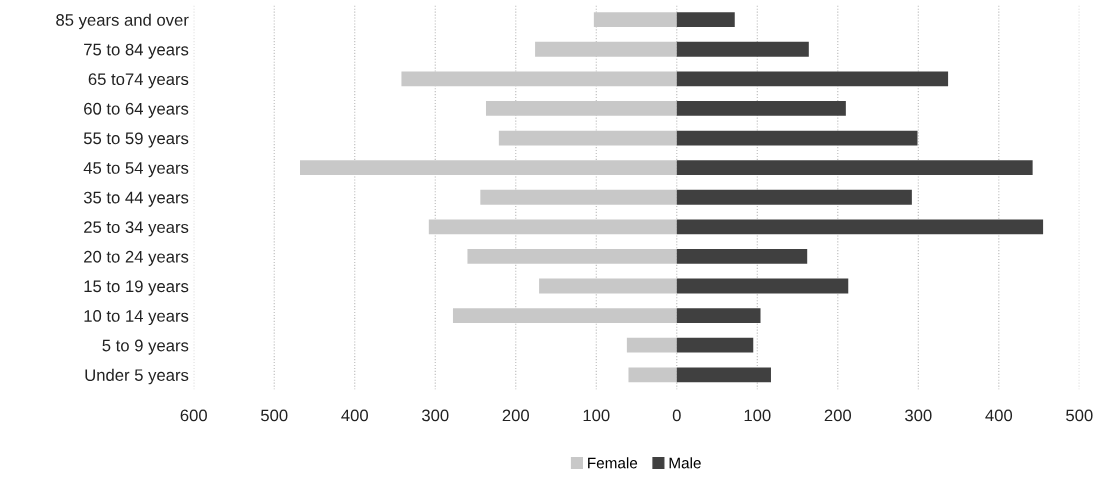  Describe the element at coordinates (193, 415) in the screenshot. I see `x-tick-label: 600` at that location.